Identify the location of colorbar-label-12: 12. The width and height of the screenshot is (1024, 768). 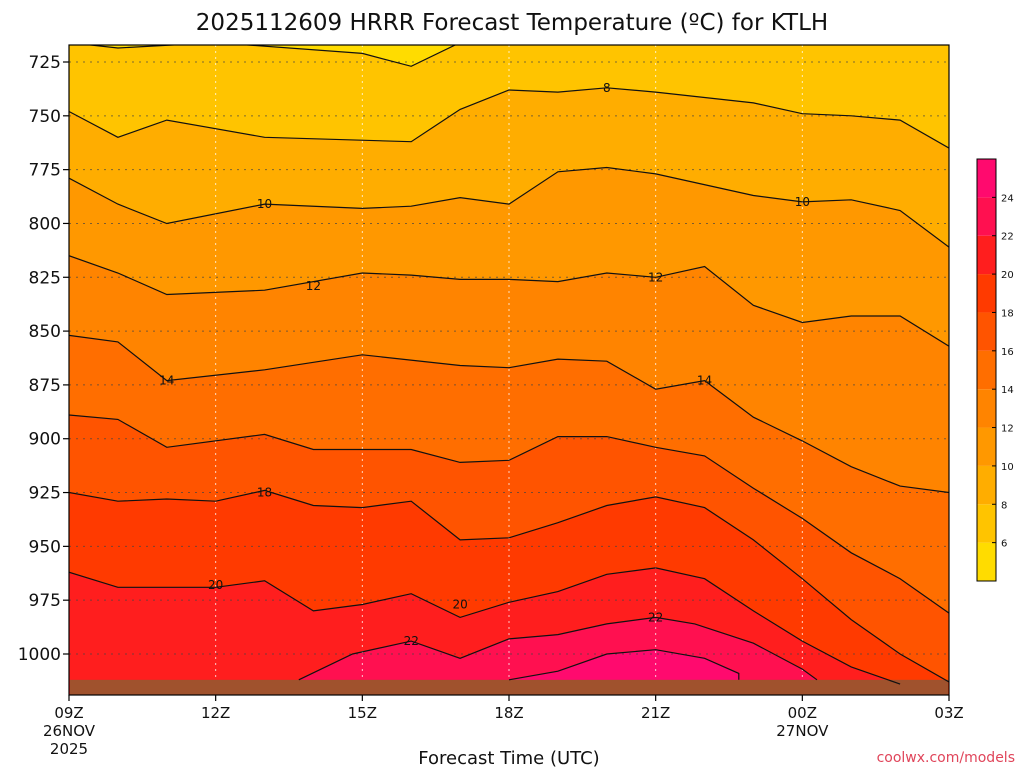
(1007, 429).